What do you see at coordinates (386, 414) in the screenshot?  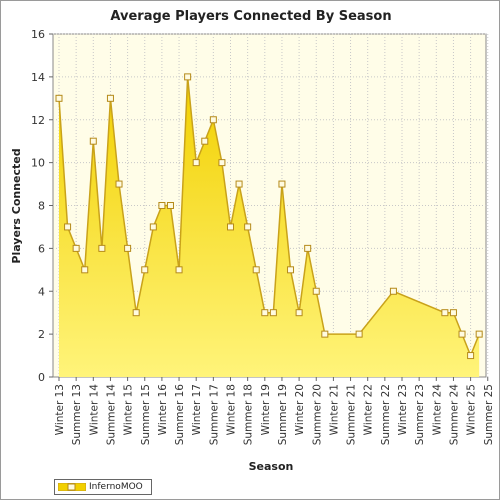 I see `x-tick-label: Summer 22` at bounding box center [386, 414].